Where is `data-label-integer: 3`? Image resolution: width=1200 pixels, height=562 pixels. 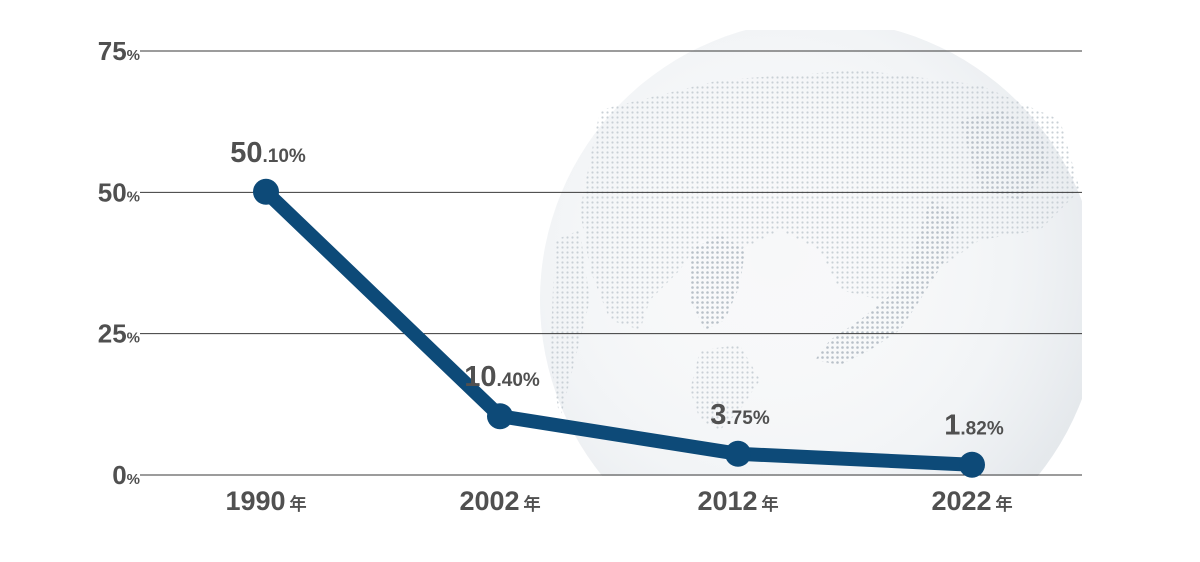
data-label-integer: 3 is located at coordinates (718, 415).